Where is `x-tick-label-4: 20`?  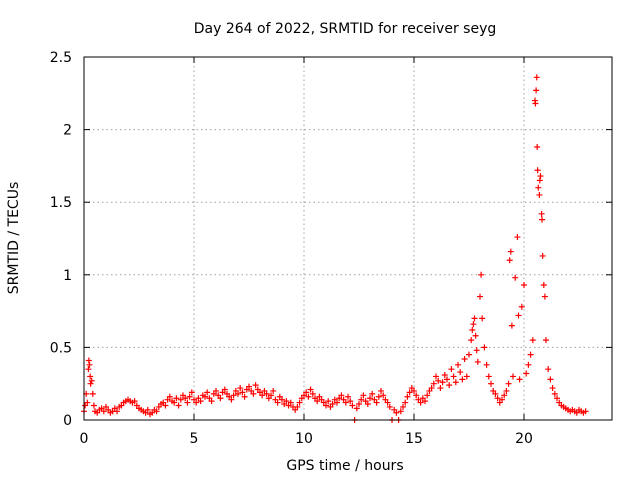 x-tick-label-4: 20 is located at coordinates (524, 439).